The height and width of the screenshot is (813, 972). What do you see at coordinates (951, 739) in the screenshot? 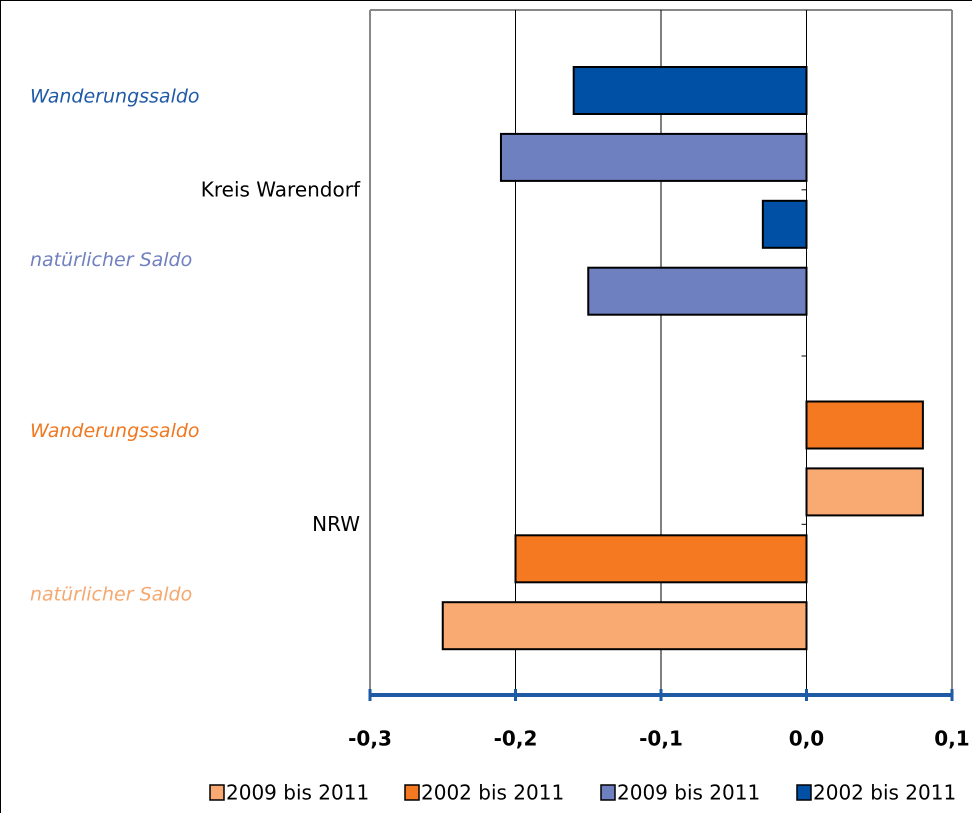
I see `x-tick-label: 0,1` at bounding box center [951, 739].